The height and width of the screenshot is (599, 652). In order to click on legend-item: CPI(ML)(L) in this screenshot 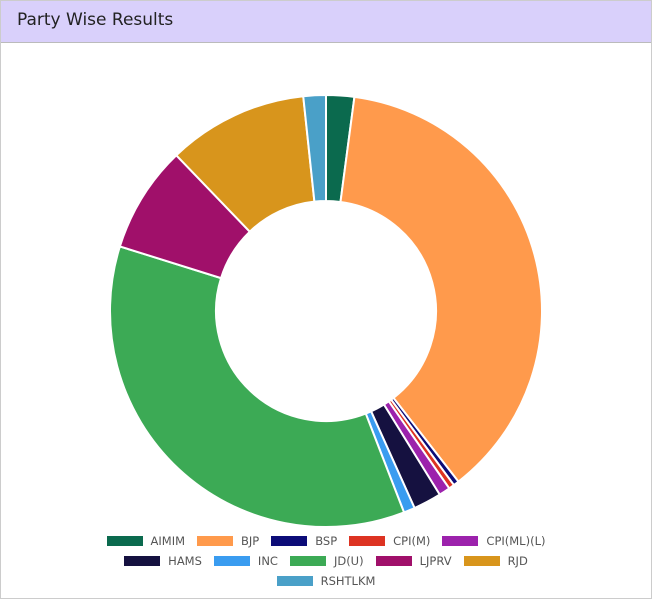, I will do `click(493, 541)`.